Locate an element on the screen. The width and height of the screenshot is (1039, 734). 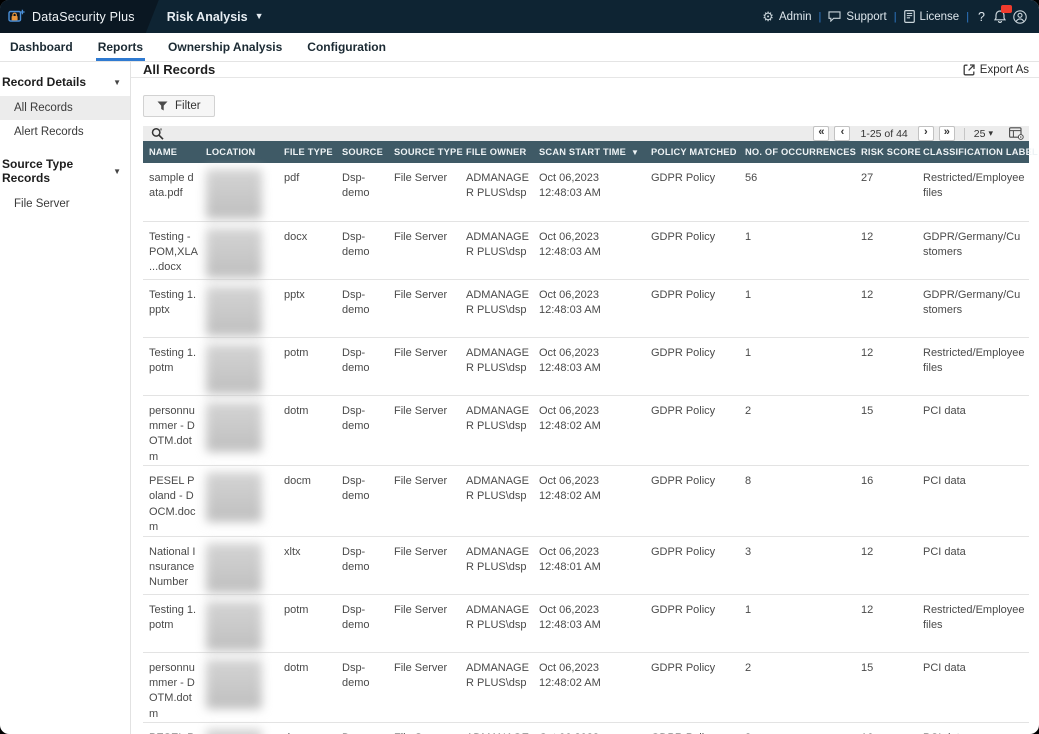
pagination-range: 1-25 of 44 is located at coordinates (884, 133).